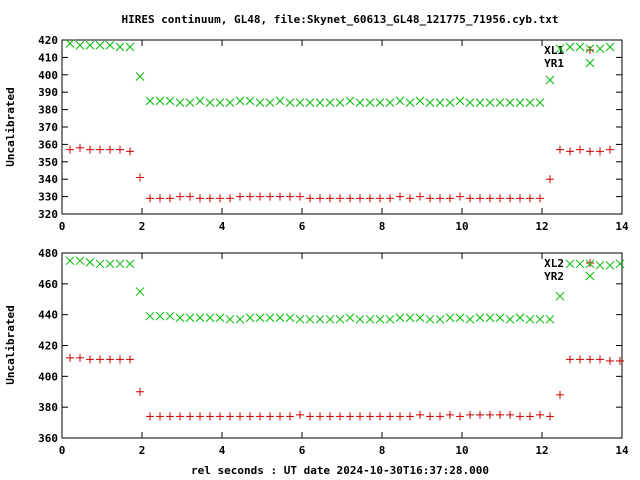 The image size is (640, 480). Describe the element at coordinates (590, 276) in the screenshot. I see `legend-marker` at that location.